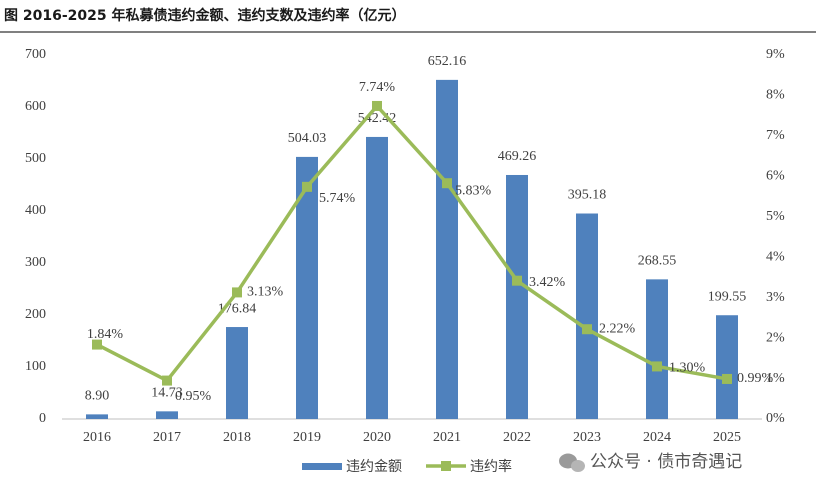  I want to click on chart-title: 图 2016-2025 年私募债违约金额、违约支数及违约率（亿元）, so click(205, 15).